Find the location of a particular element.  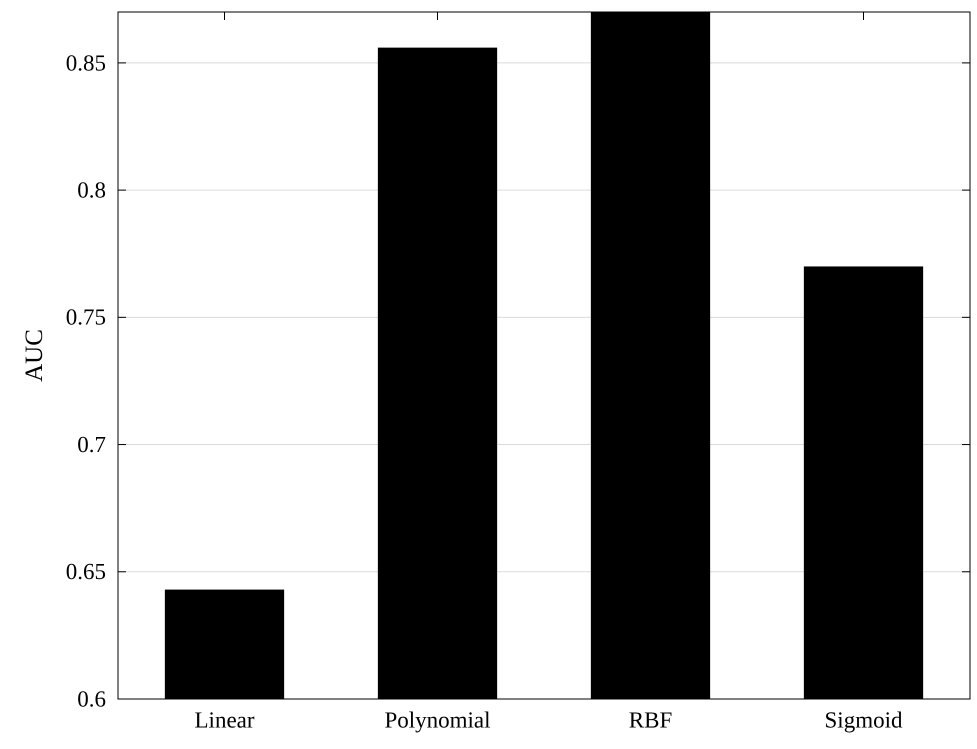

y-tick-label: 0.8 is located at coordinates (91, 189).